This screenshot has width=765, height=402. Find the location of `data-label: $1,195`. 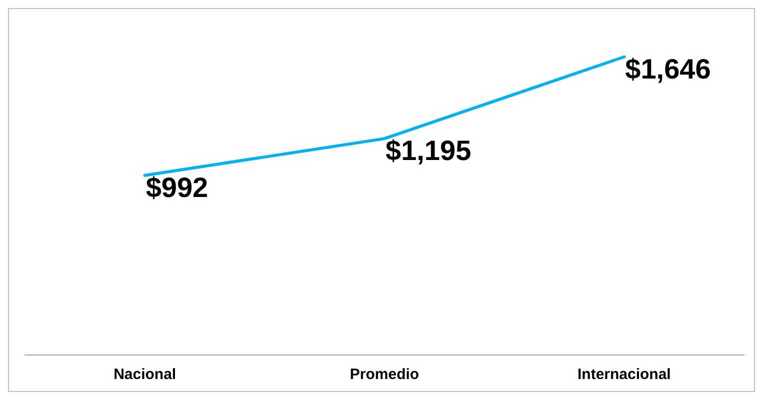

data-label: $1,195 is located at coordinates (429, 150).